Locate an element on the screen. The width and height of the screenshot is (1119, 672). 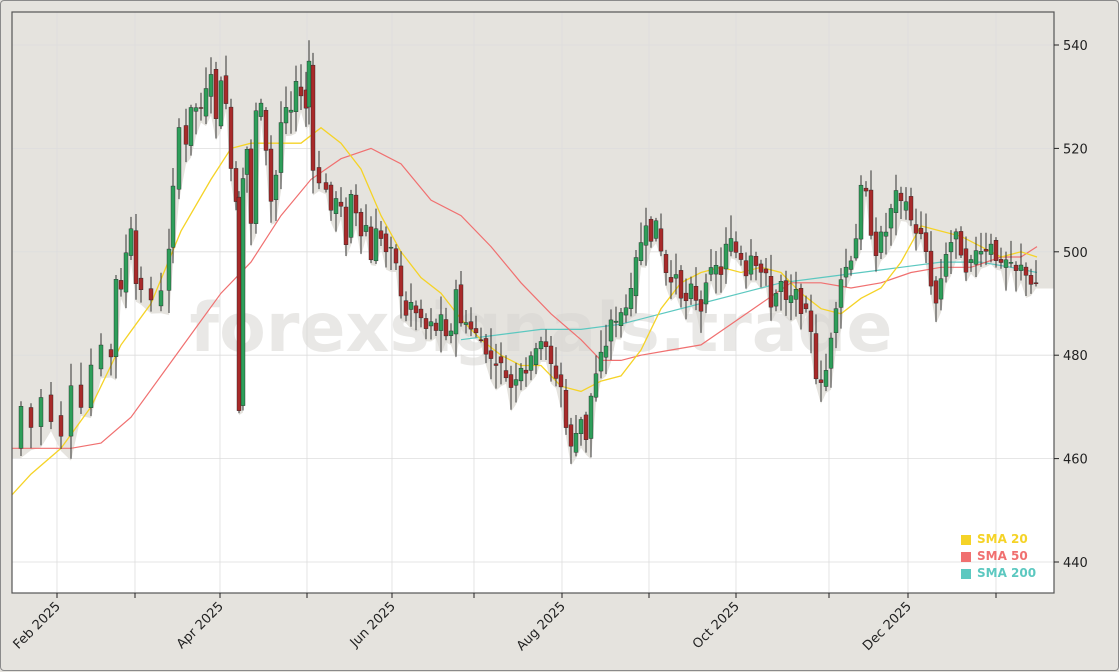
y-tick-label: 540 is located at coordinates (1075, 46).